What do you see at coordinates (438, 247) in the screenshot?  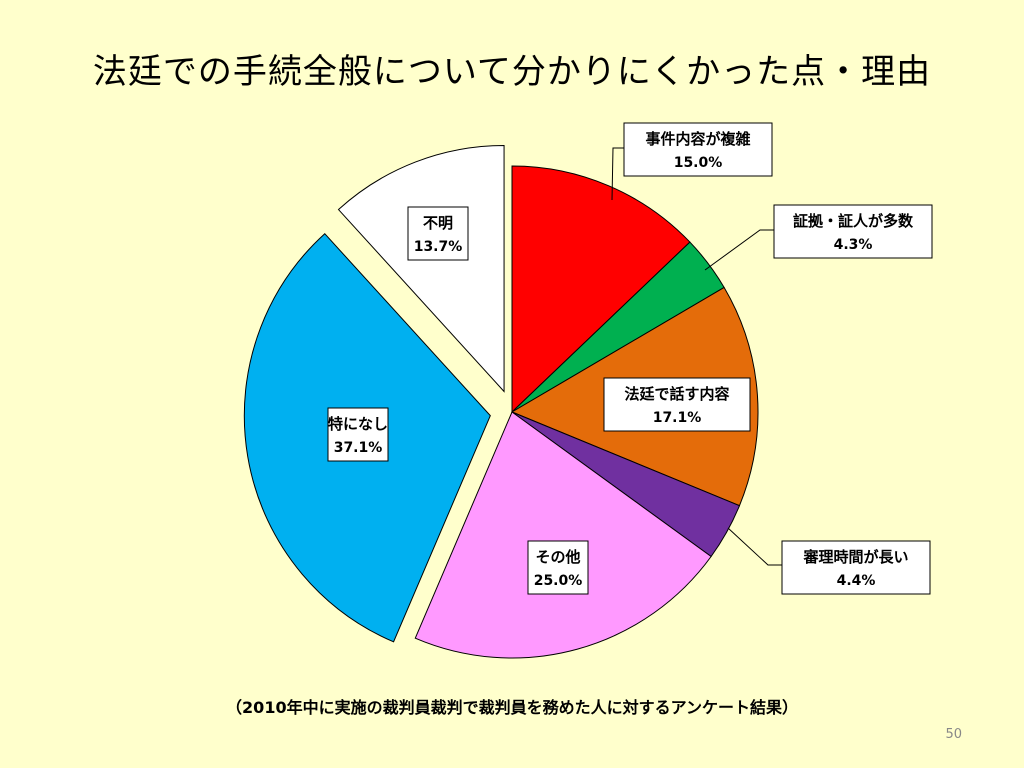 I see `slice-7-value-text: 13.7%` at bounding box center [438, 247].